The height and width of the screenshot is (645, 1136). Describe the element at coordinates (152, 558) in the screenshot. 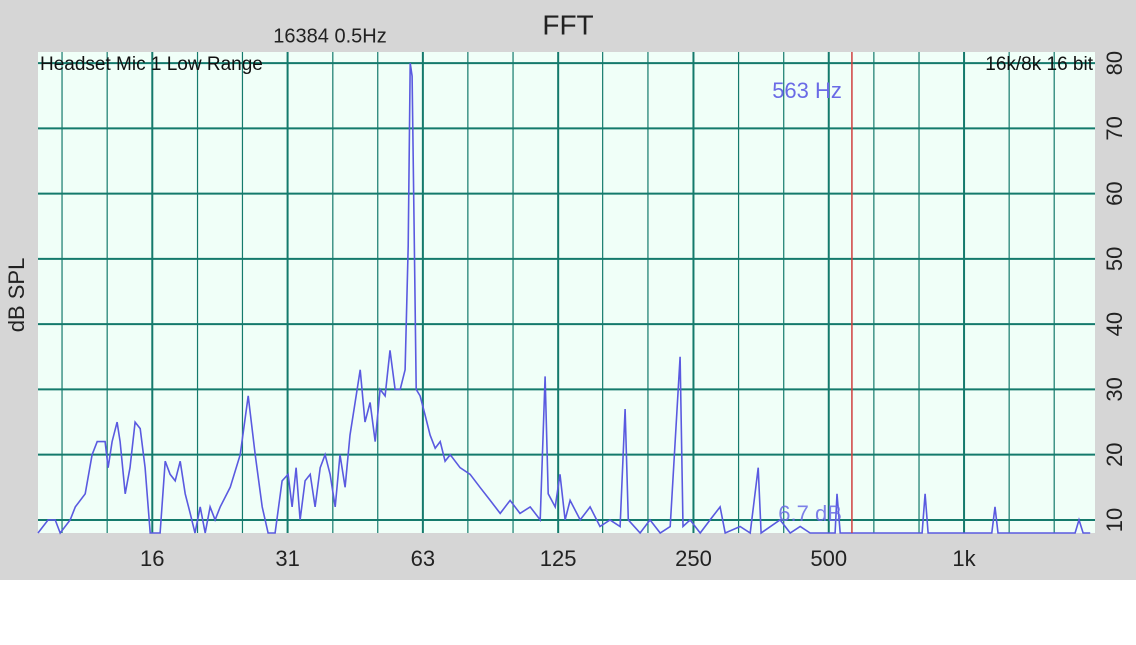

I see `x-tick-label: 16` at that location.